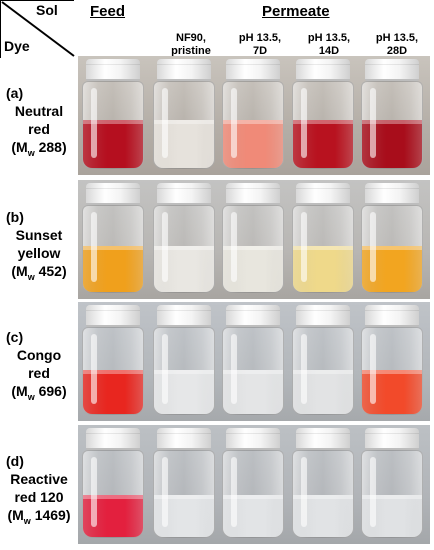  I want to click on corner-dye-label: Dye, so click(17, 46).